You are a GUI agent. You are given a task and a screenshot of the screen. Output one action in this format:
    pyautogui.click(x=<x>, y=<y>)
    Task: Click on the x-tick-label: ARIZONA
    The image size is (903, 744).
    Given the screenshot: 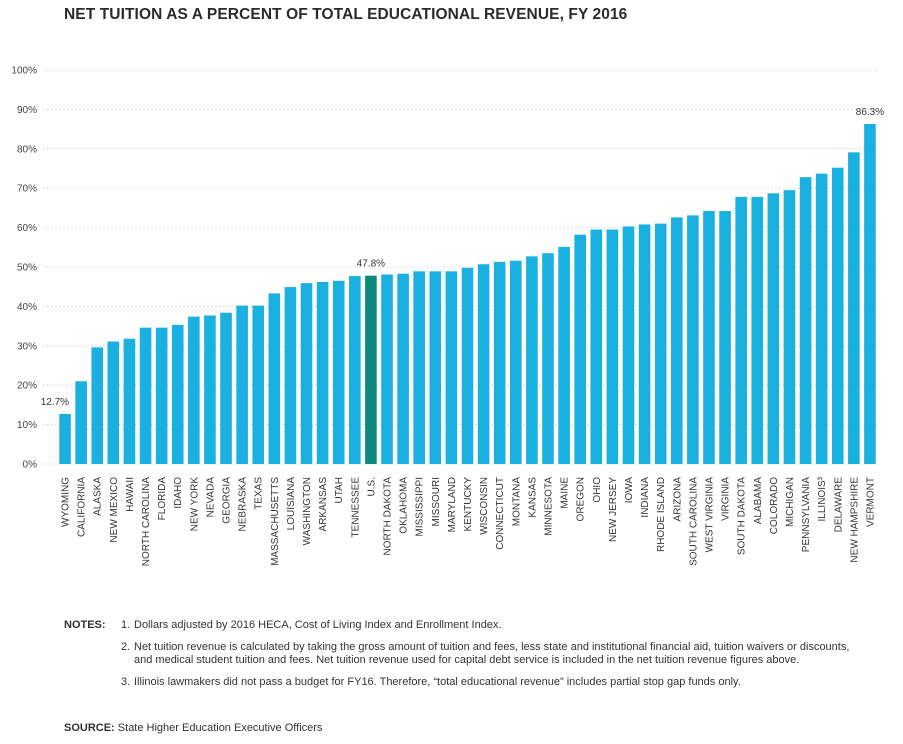 What is the action you would take?
    pyautogui.click(x=677, y=499)
    